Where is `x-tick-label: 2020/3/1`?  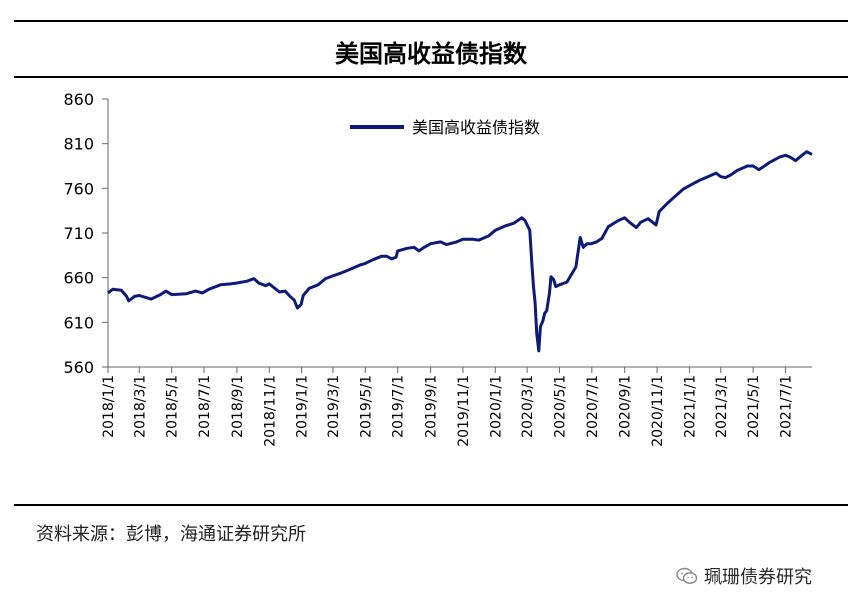 x-tick-label: 2020/3/1 is located at coordinates (528, 406).